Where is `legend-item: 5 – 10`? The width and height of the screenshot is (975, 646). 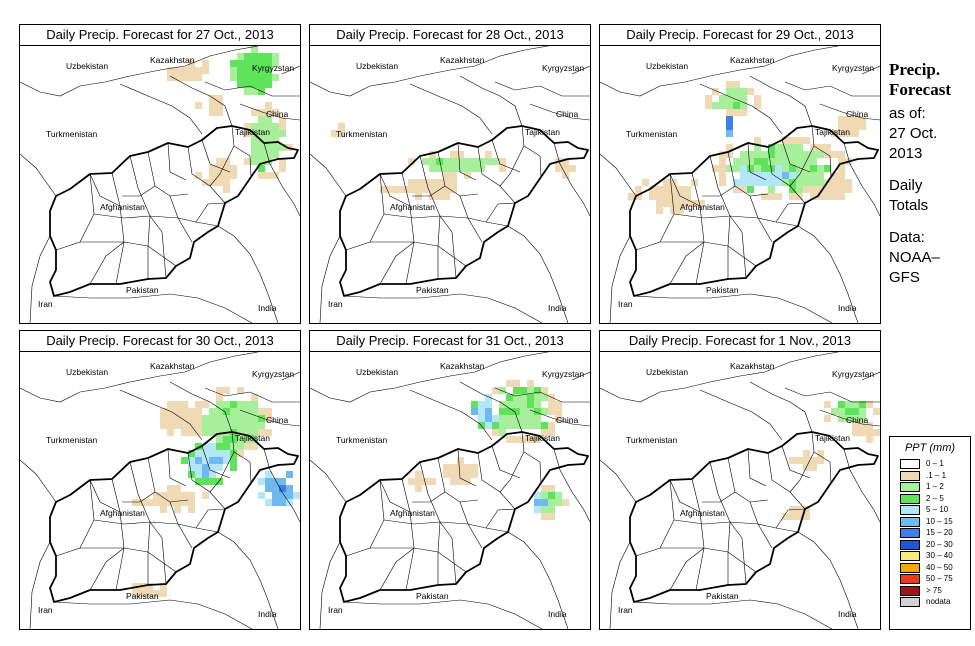 legend-item: 5 – 10 is located at coordinates (930, 510).